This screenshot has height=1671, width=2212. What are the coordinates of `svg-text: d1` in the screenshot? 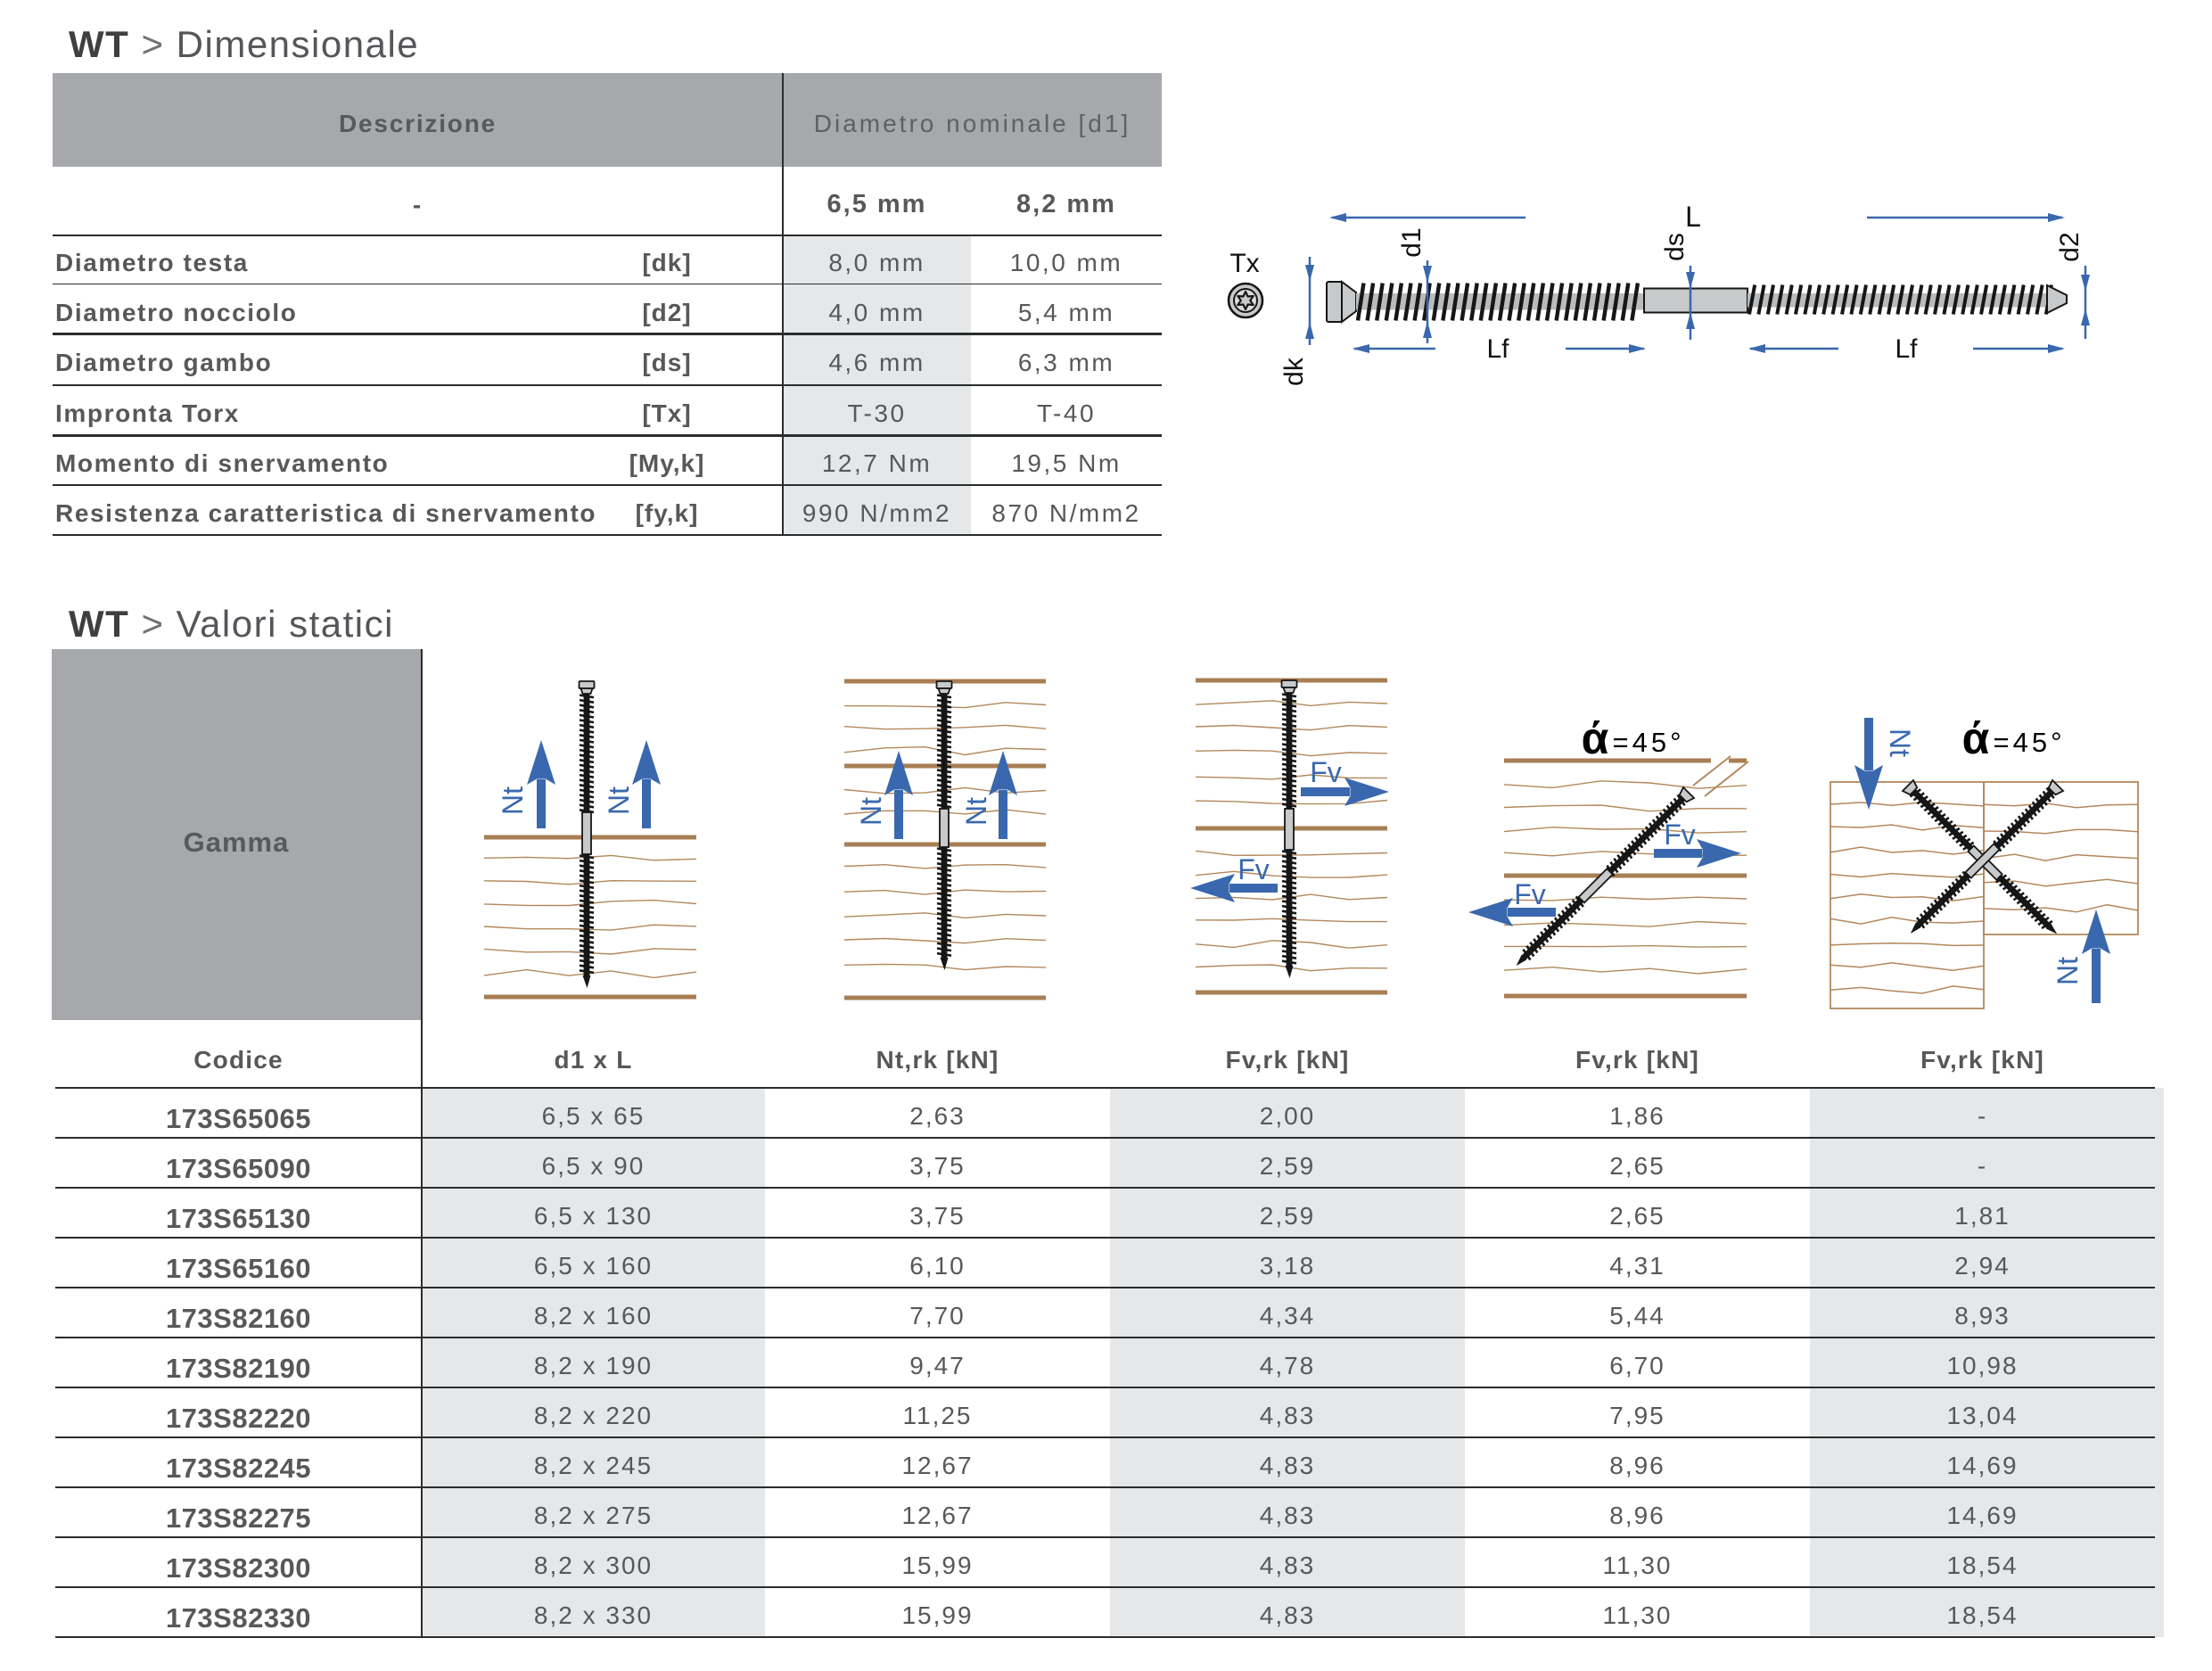 It's located at (1412, 242).